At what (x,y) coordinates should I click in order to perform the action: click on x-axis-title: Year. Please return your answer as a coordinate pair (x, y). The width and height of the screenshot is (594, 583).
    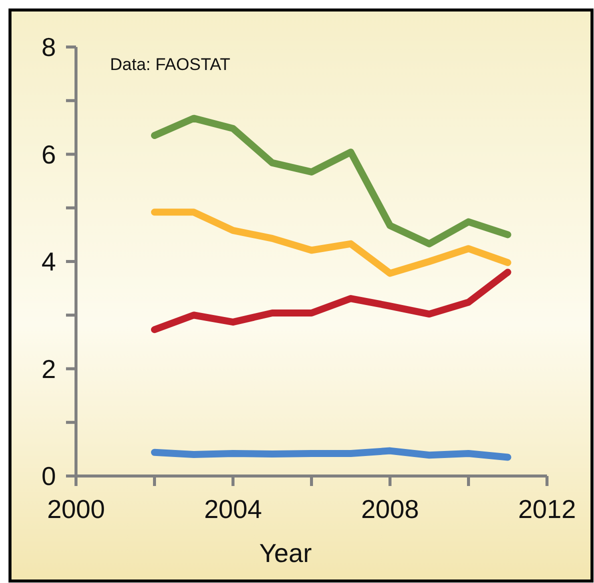
    Looking at the image, I should click on (285, 553).